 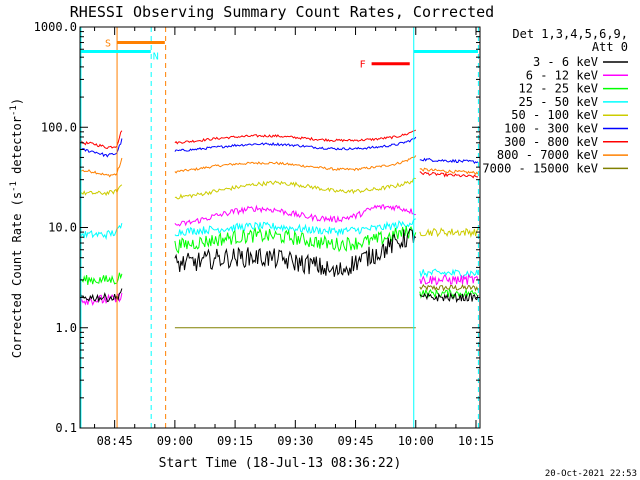 What do you see at coordinates (280, 463) in the screenshot?
I see `x-axis-label: Start Time (18-Jul-13 08:36:22)` at bounding box center [280, 463].